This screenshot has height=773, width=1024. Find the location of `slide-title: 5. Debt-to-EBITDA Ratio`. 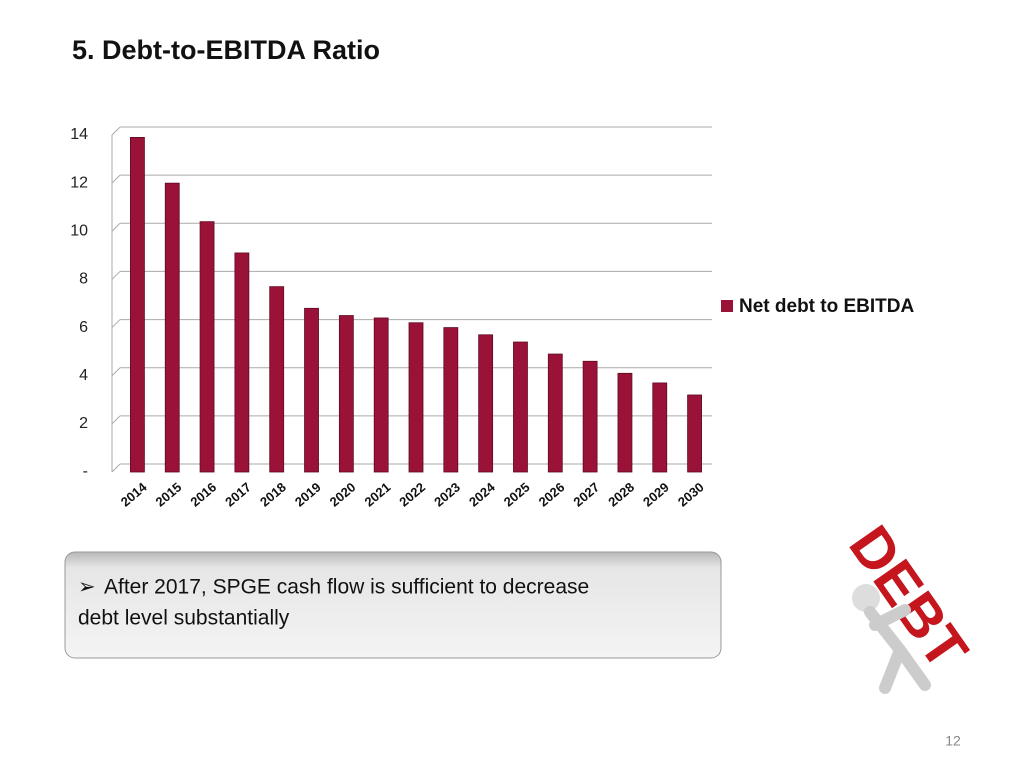

slide-title: 5. Debt-to-EBITDA Ratio is located at coordinates (226, 50).